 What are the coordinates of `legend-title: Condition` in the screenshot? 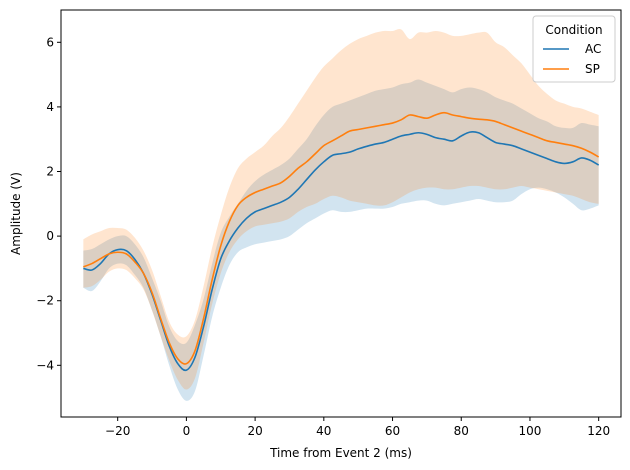 It's located at (573, 30).